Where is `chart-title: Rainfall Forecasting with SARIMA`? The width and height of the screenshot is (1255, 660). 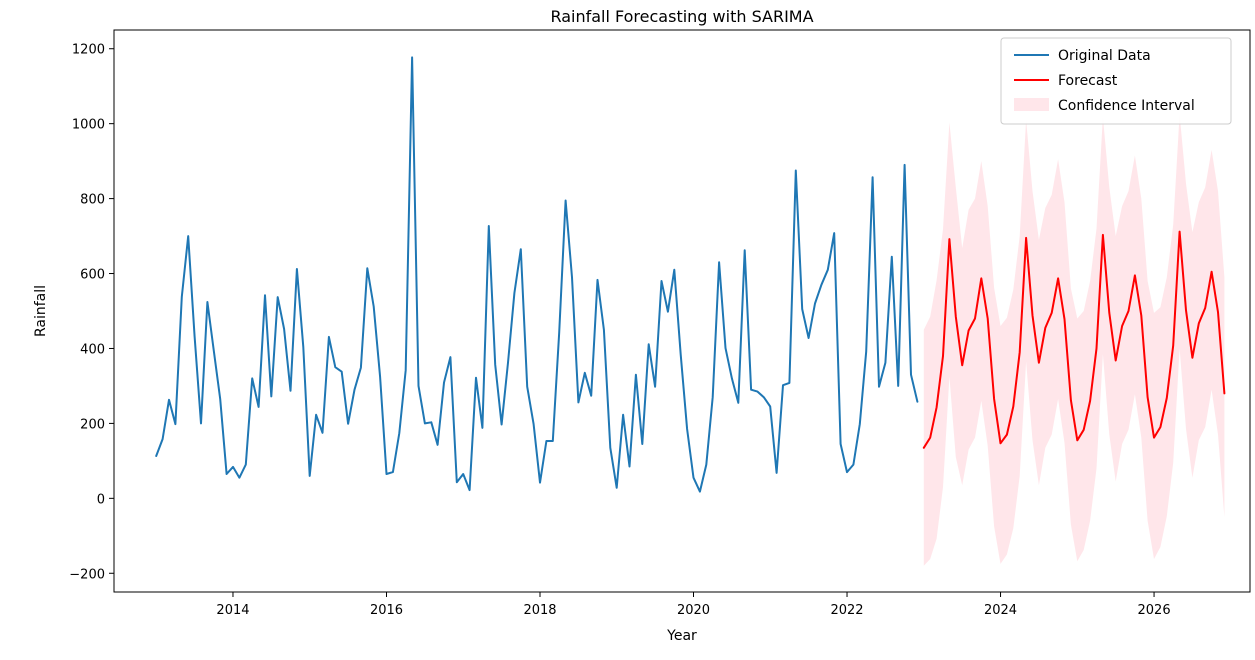
chart-title: Rainfall Forecasting with SARIMA is located at coordinates (681, 16).